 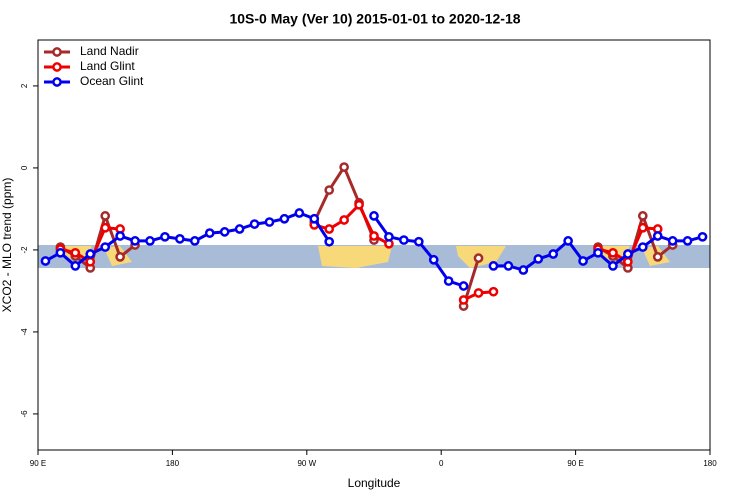 What do you see at coordinates (24, 85) in the screenshot?
I see `y-tick-label: 2` at bounding box center [24, 85].